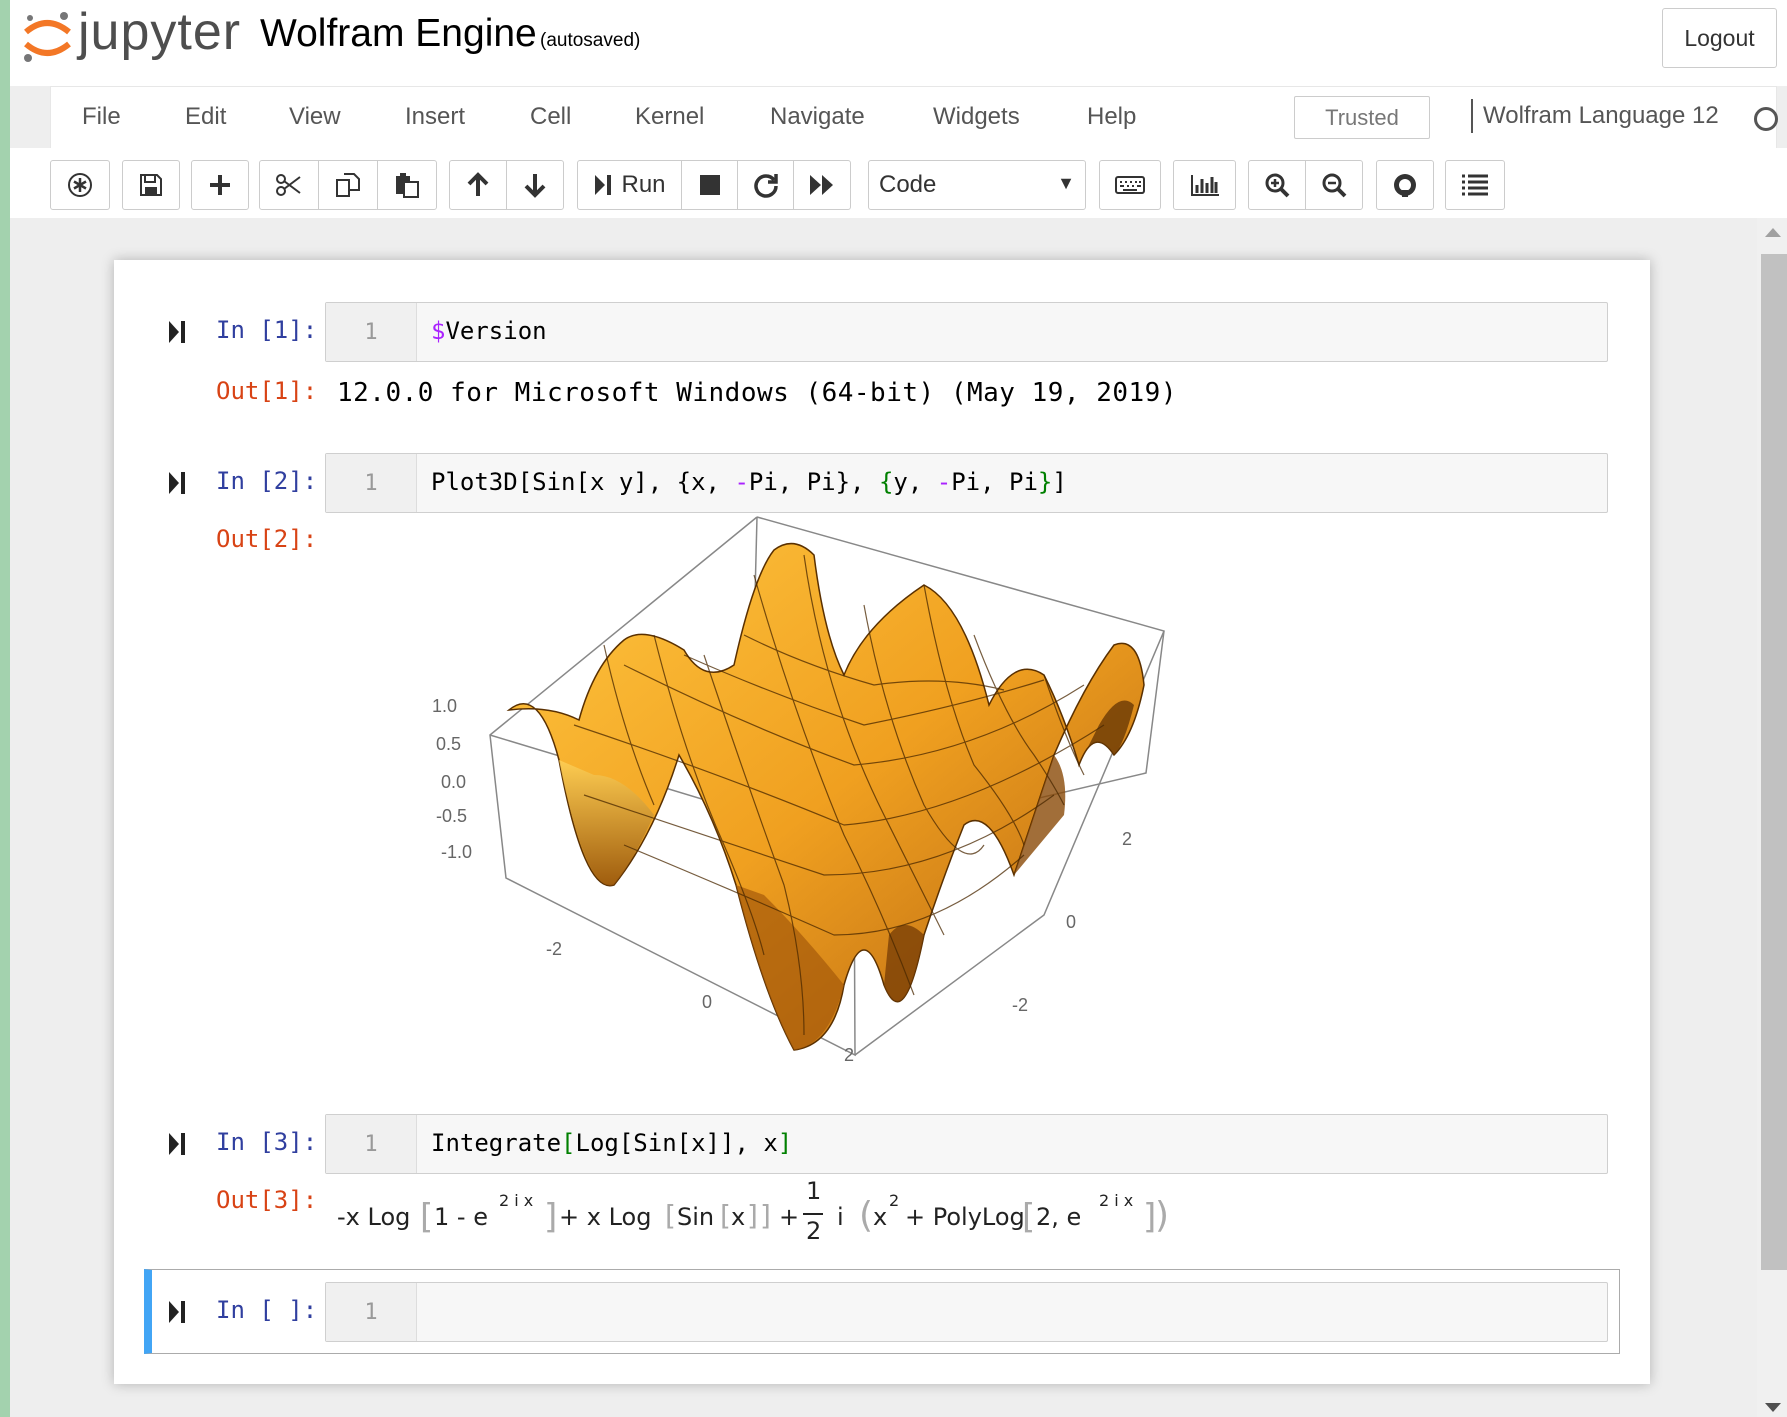 This screenshot has width=1787, height=1417. I want to click on menu-kernel: Kernel, so click(670, 116).